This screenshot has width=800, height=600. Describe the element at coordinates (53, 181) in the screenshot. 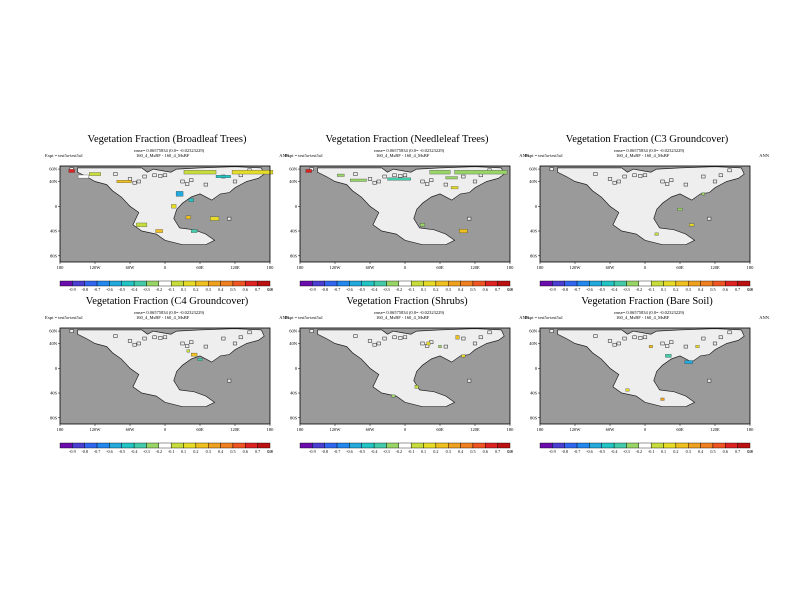

I see `y-tick-label: 40N` at that location.